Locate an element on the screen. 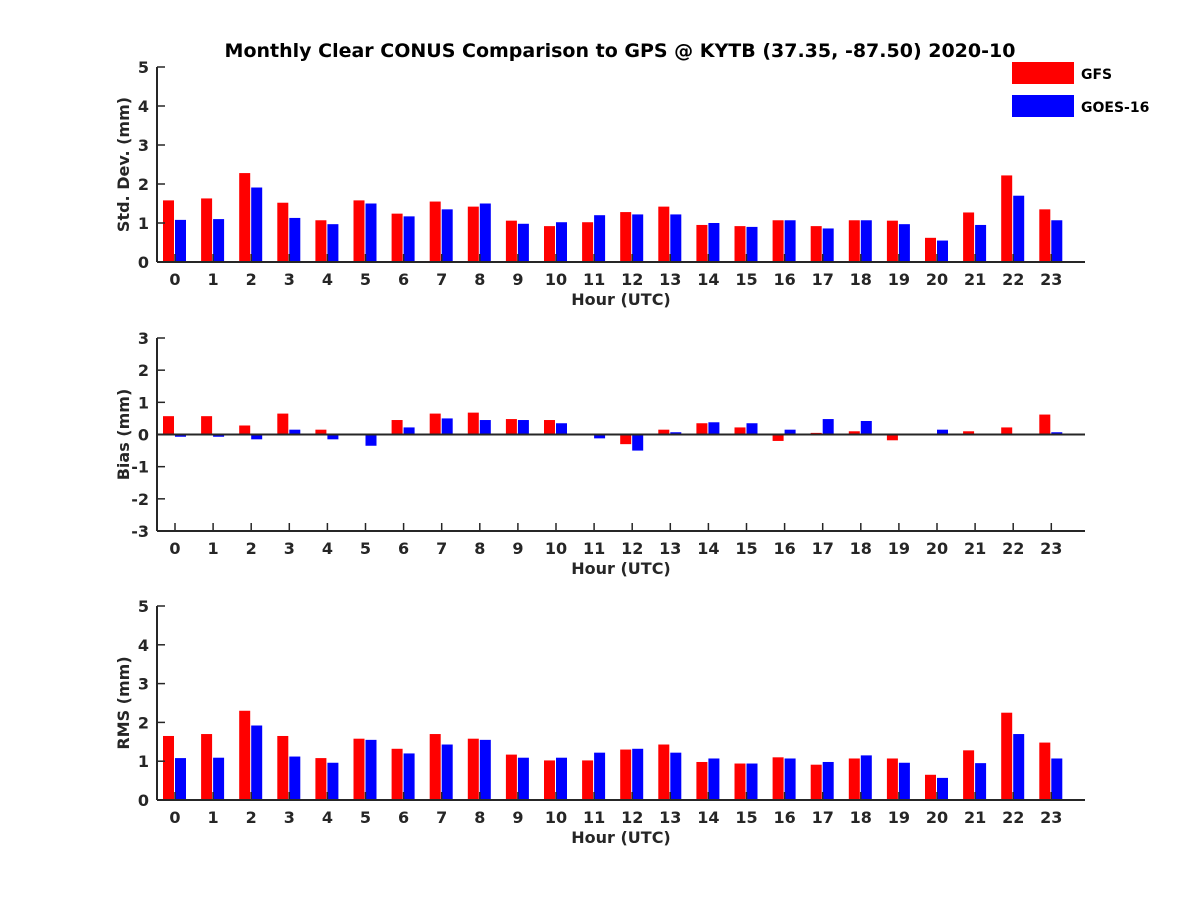 The image size is (1200, 904). x-tick-label: 4 is located at coordinates (327, 817).